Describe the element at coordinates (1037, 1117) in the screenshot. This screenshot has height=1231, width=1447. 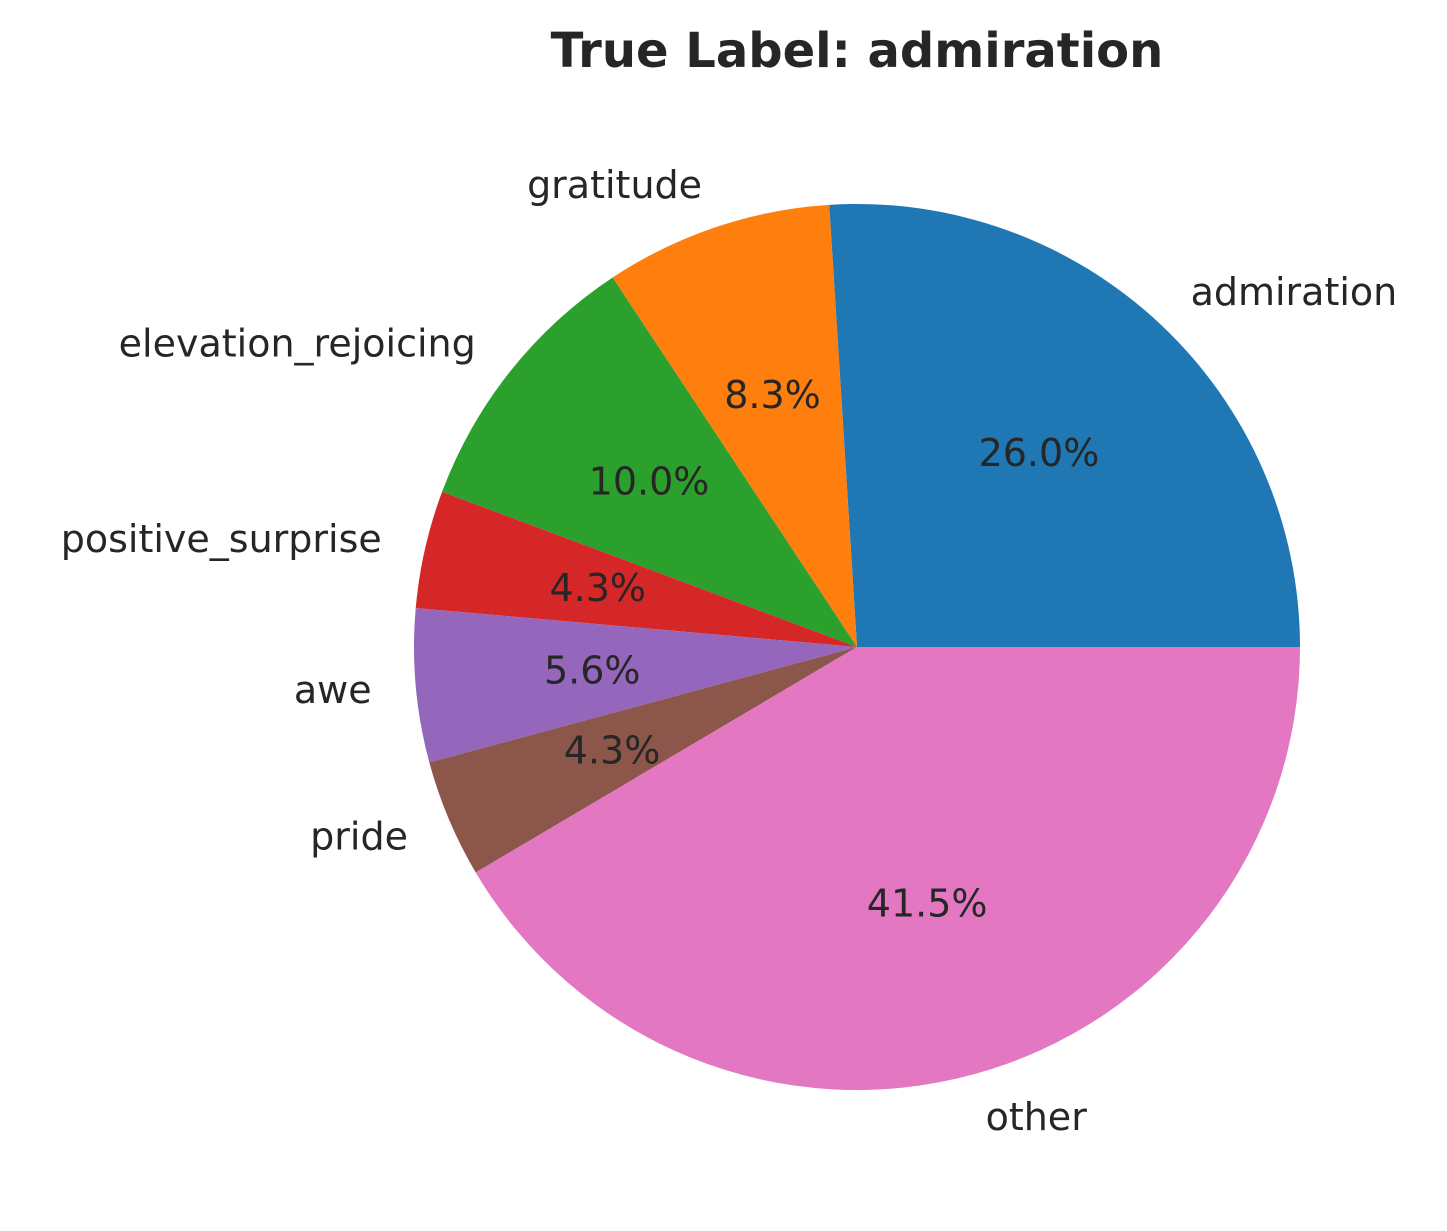
I see `slice-label-other: other` at that location.